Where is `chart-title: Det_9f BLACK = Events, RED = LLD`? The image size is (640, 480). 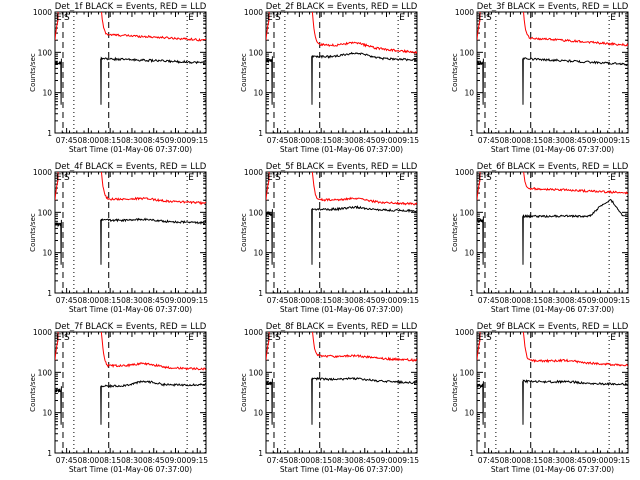
chart-title: Det_9f BLACK = Events, RED = LLD is located at coordinates (553, 327).